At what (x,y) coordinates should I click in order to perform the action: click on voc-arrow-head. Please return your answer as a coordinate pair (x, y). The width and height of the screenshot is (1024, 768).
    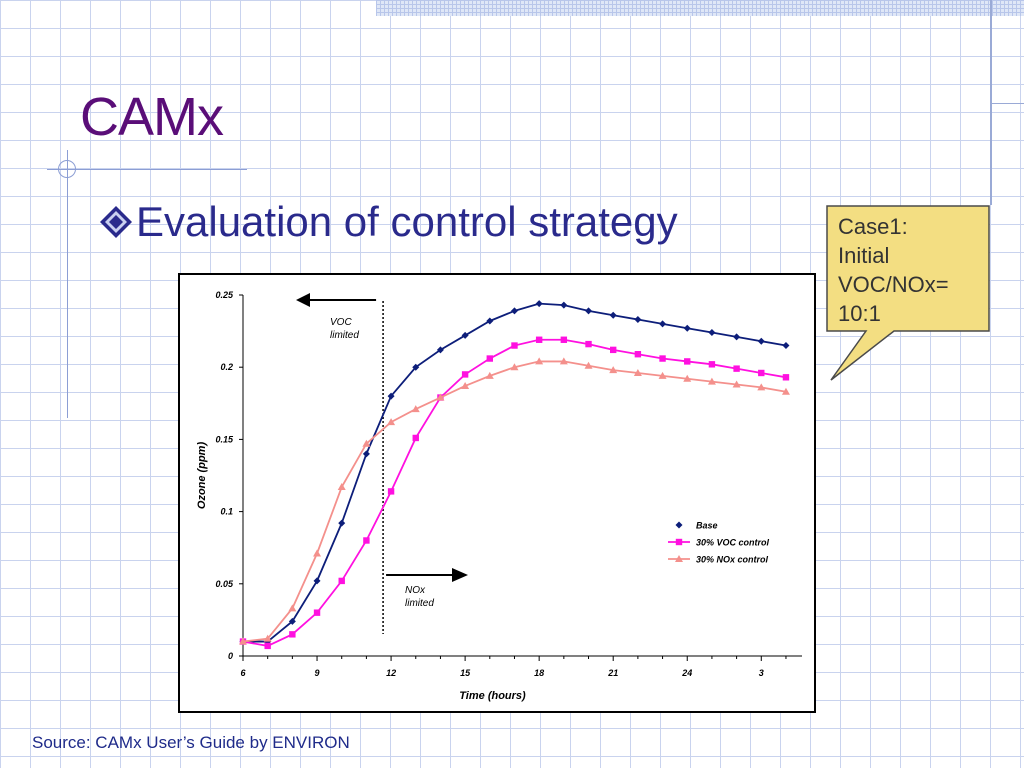
    Looking at the image, I should click on (303, 300).